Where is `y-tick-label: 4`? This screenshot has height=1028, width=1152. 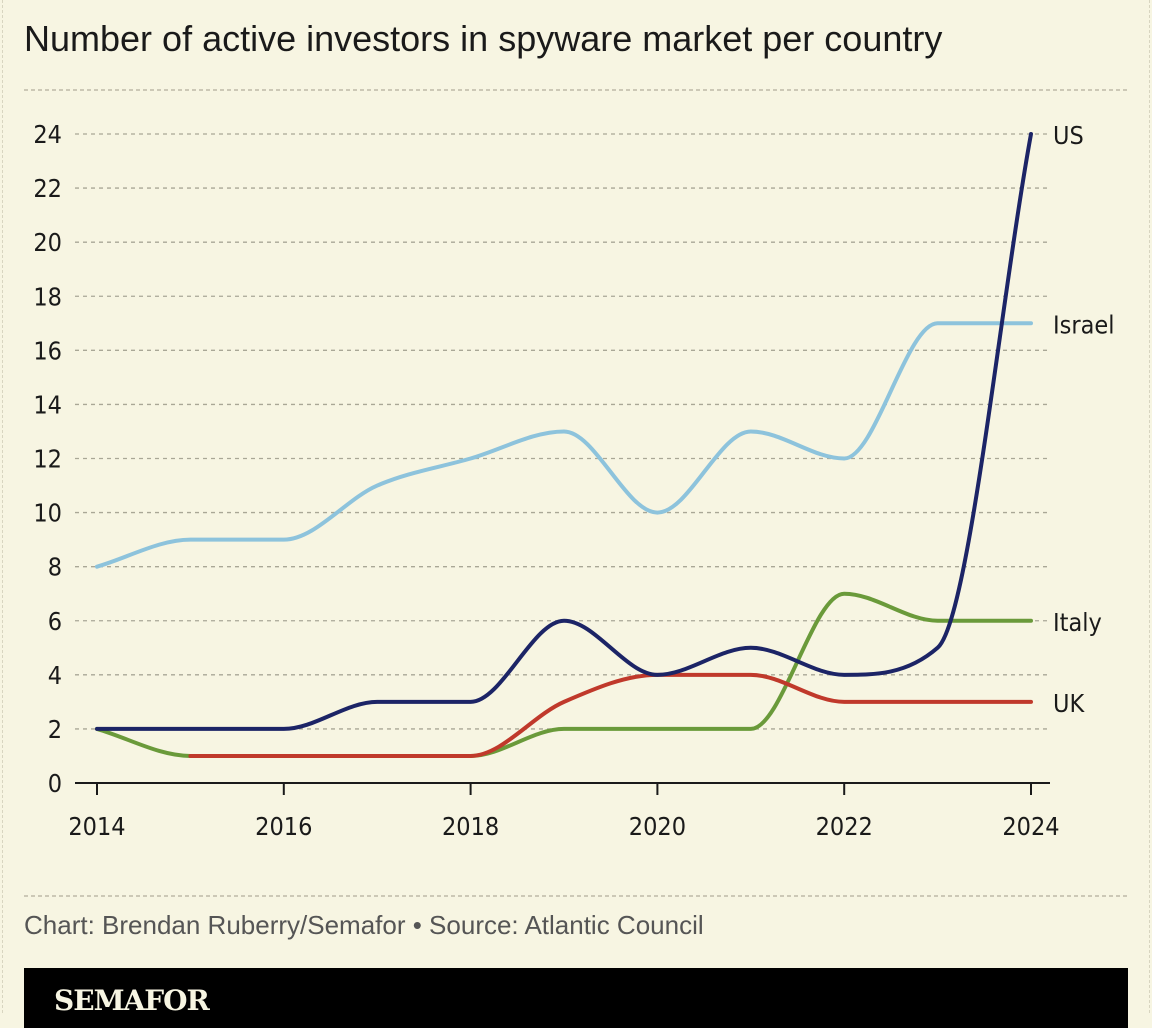 y-tick-label: 4 is located at coordinates (55, 675).